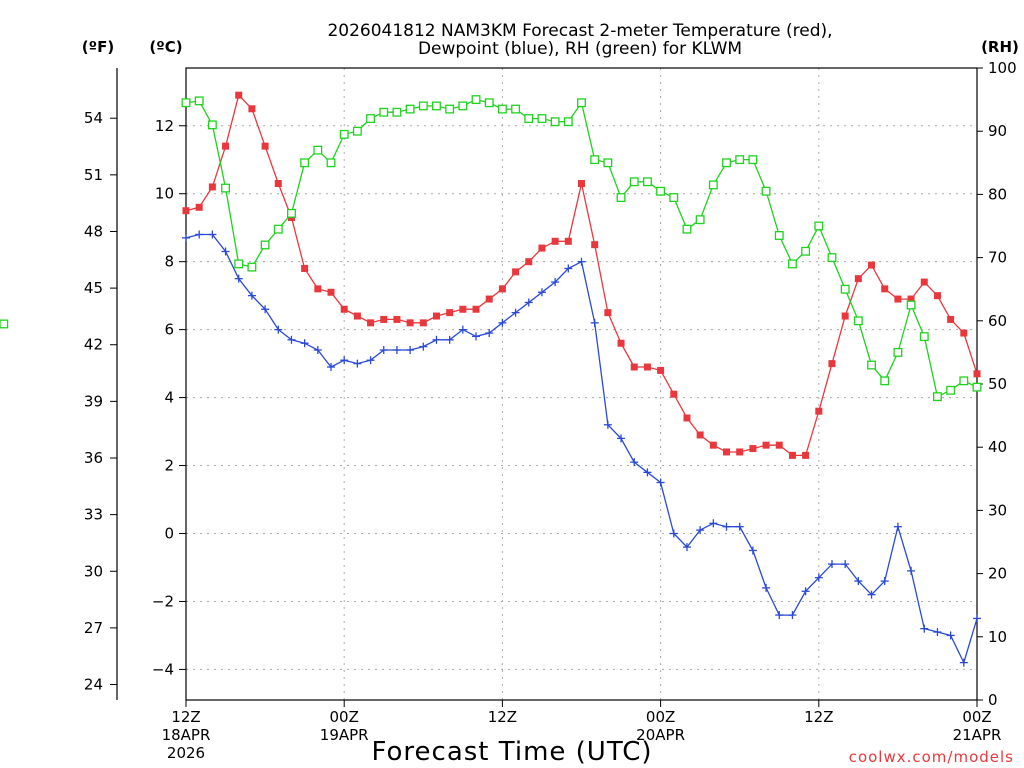  I want to click on x-tick-date: 20APR, so click(660, 735).